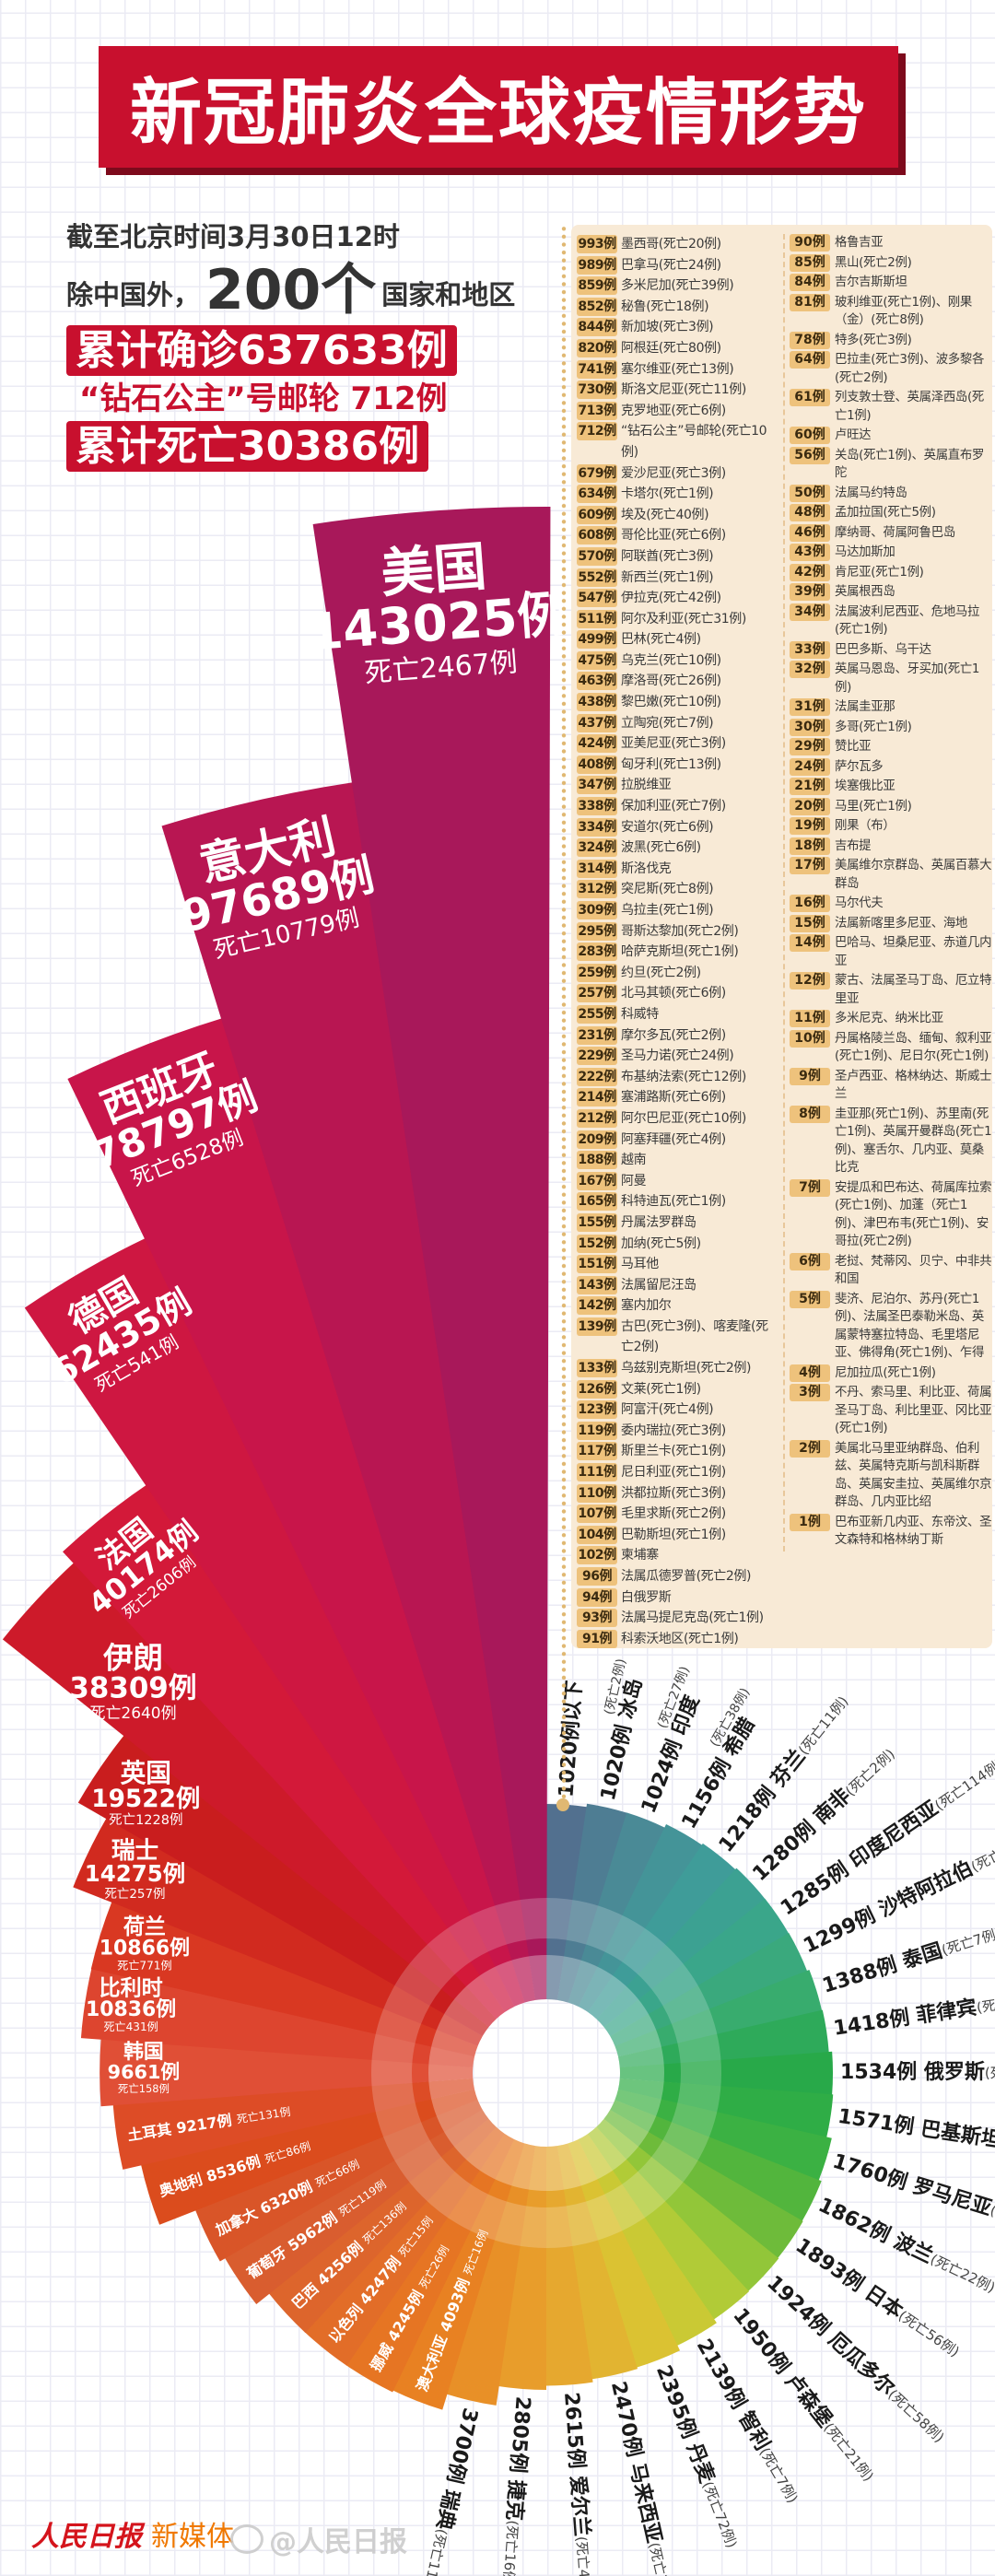 This screenshot has height=2576, width=995. I want to click on country-names: 格鲁吉亚, so click(859, 243).